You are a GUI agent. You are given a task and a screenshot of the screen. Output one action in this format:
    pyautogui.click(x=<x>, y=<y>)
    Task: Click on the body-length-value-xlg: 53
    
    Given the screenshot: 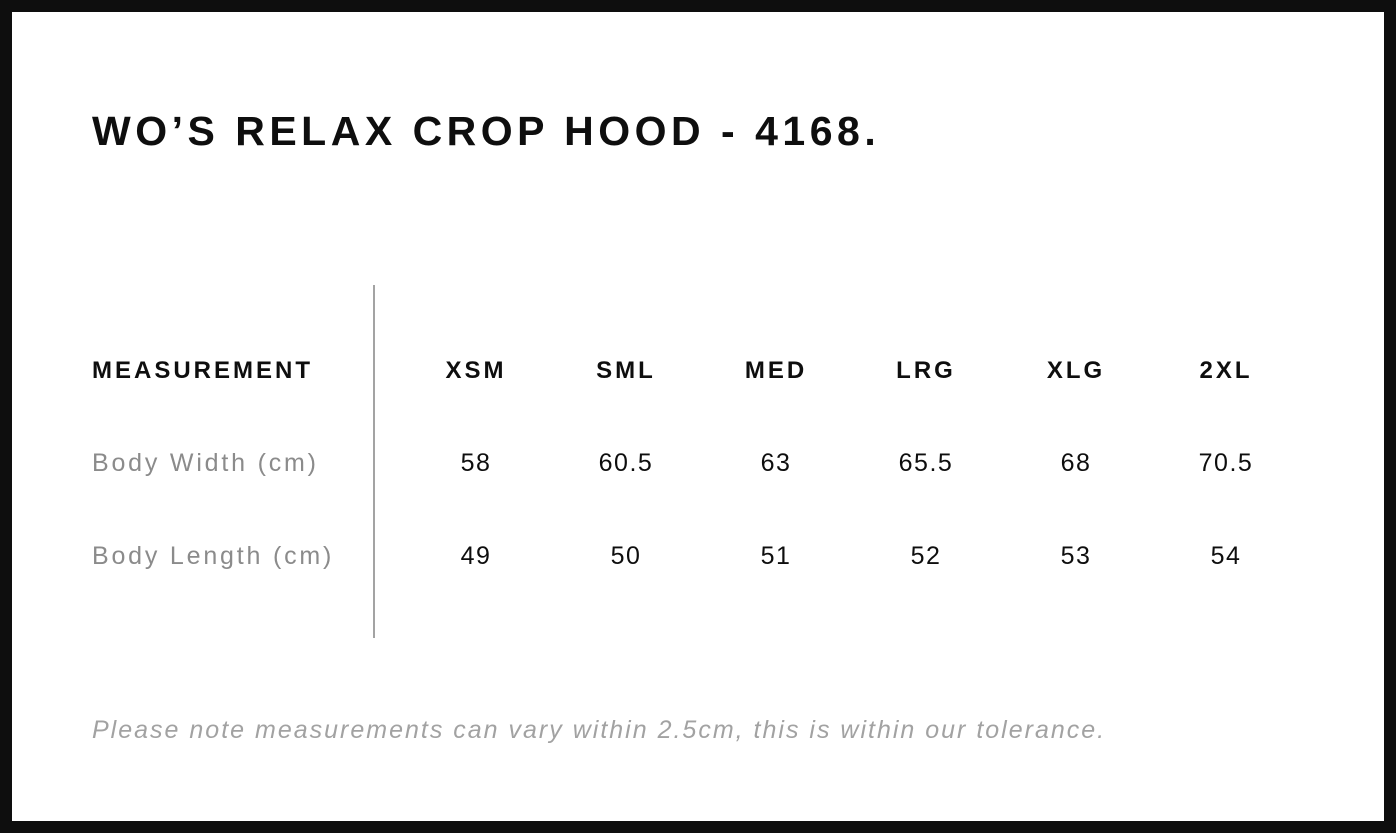 What is the action you would take?
    pyautogui.click(x=1076, y=556)
    